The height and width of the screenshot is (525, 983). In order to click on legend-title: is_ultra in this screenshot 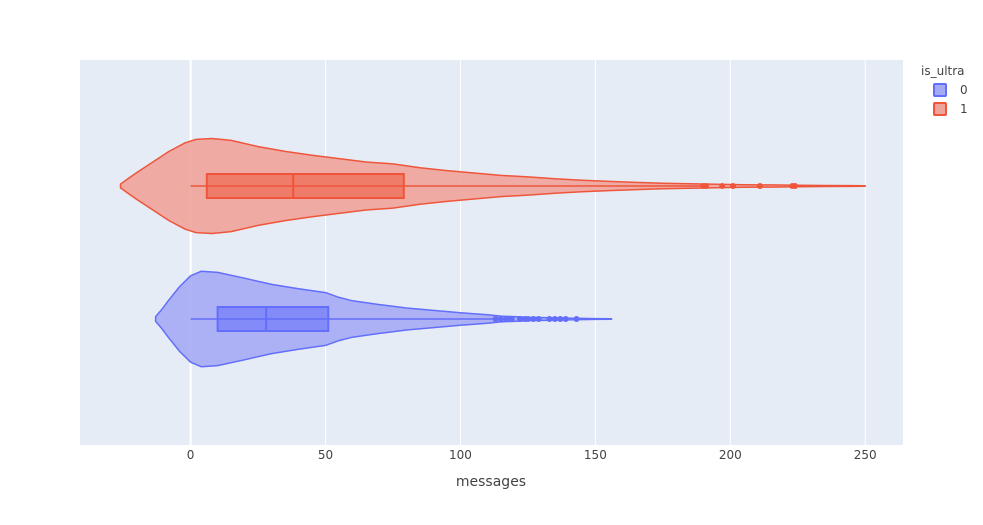, I will do `click(943, 71)`.